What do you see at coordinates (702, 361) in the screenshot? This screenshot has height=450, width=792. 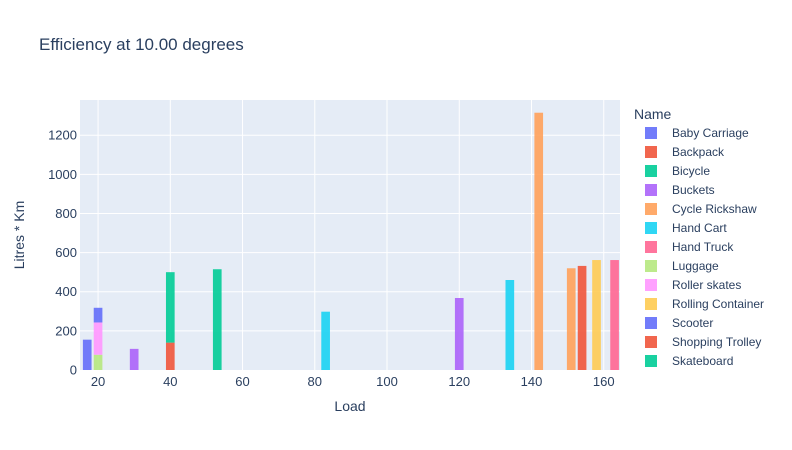 I see `legend-item-skateboard: Skateboard` at bounding box center [702, 361].